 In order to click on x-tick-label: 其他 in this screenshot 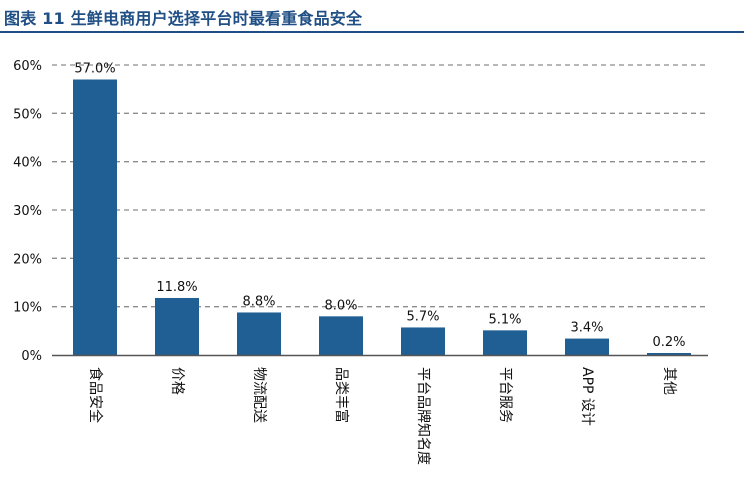, I will do `click(669, 381)`.